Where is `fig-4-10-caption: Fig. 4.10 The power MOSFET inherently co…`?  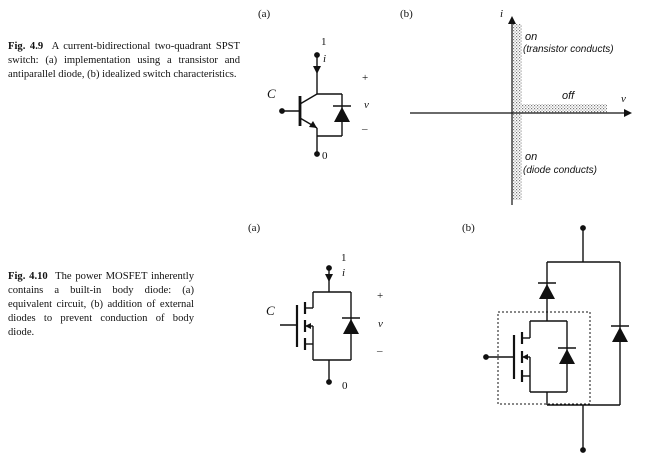
fig-4-10-caption: Fig. 4.10 The power MOSFET inherently co… is located at coordinates (101, 305).